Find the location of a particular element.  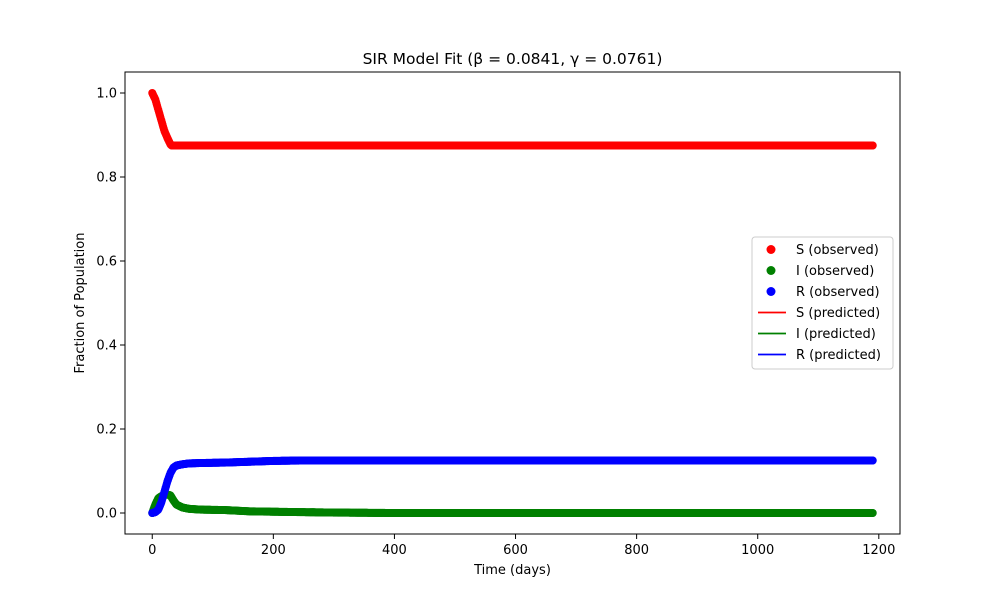

y-tick-label: 0.2 is located at coordinates (106, 430).